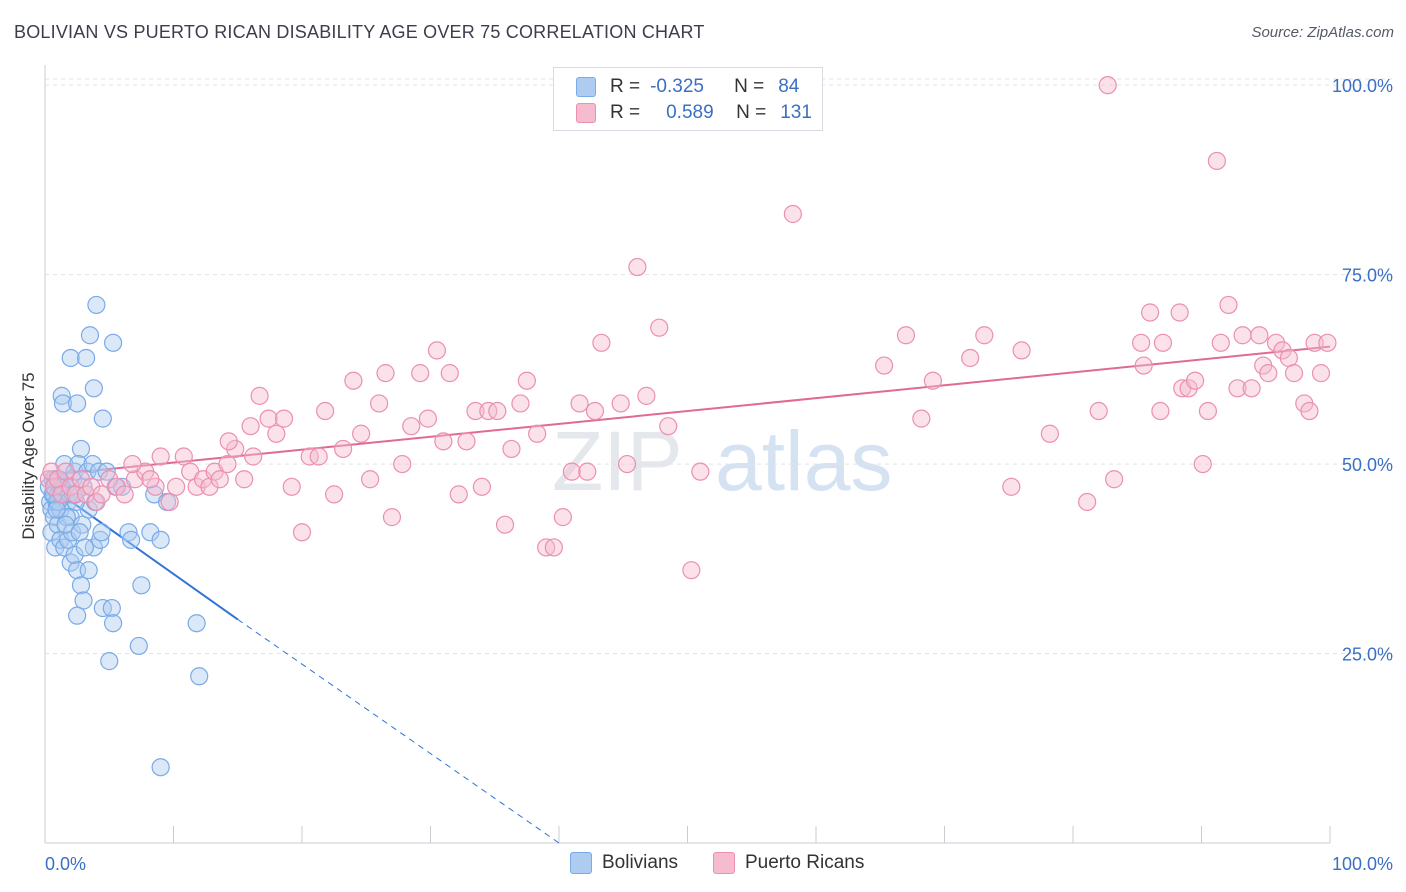  I want to click on x-tick-label: 0.0%, so click(65, 864).